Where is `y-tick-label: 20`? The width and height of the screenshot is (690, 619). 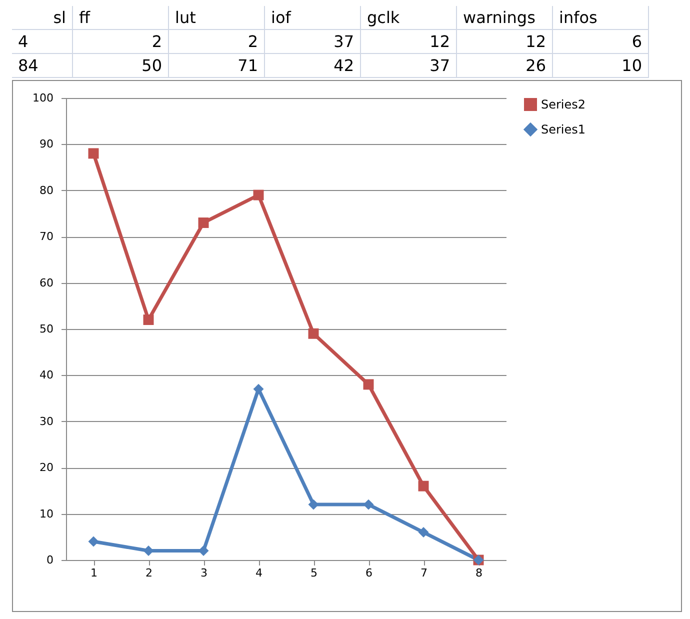
y-tick-label: 20 is located at coordinates (47, 467).